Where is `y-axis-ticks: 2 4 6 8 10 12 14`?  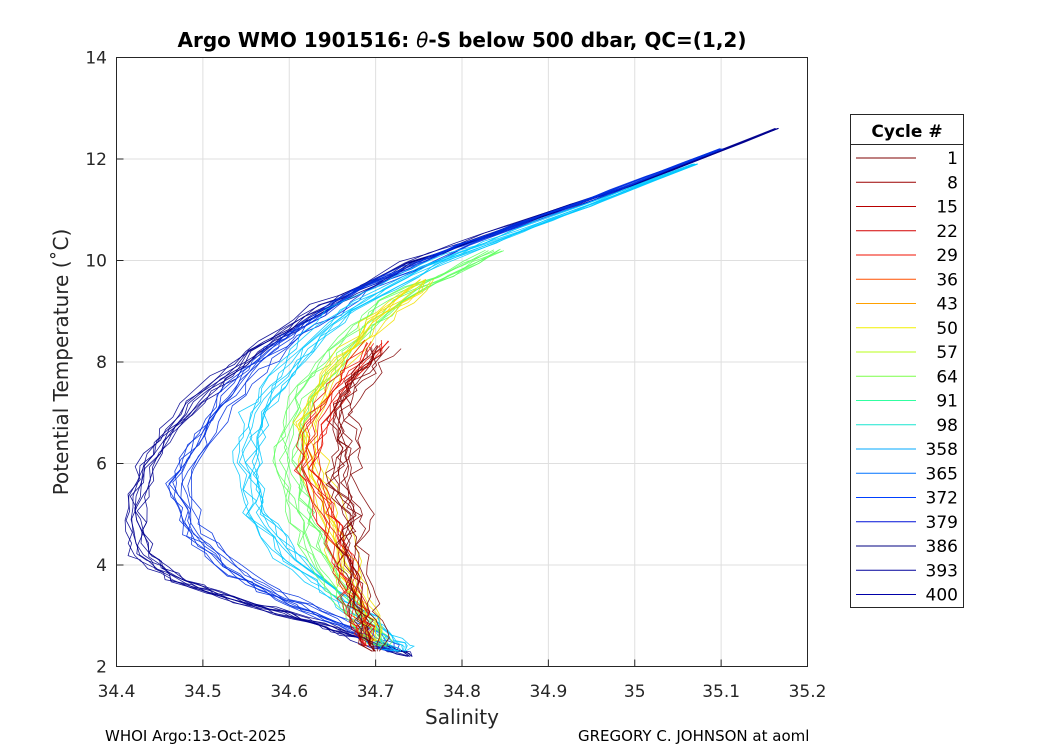 y-axis-ticks: 2 4 6 8 10 12 14 is located at coordinates (104, 363).